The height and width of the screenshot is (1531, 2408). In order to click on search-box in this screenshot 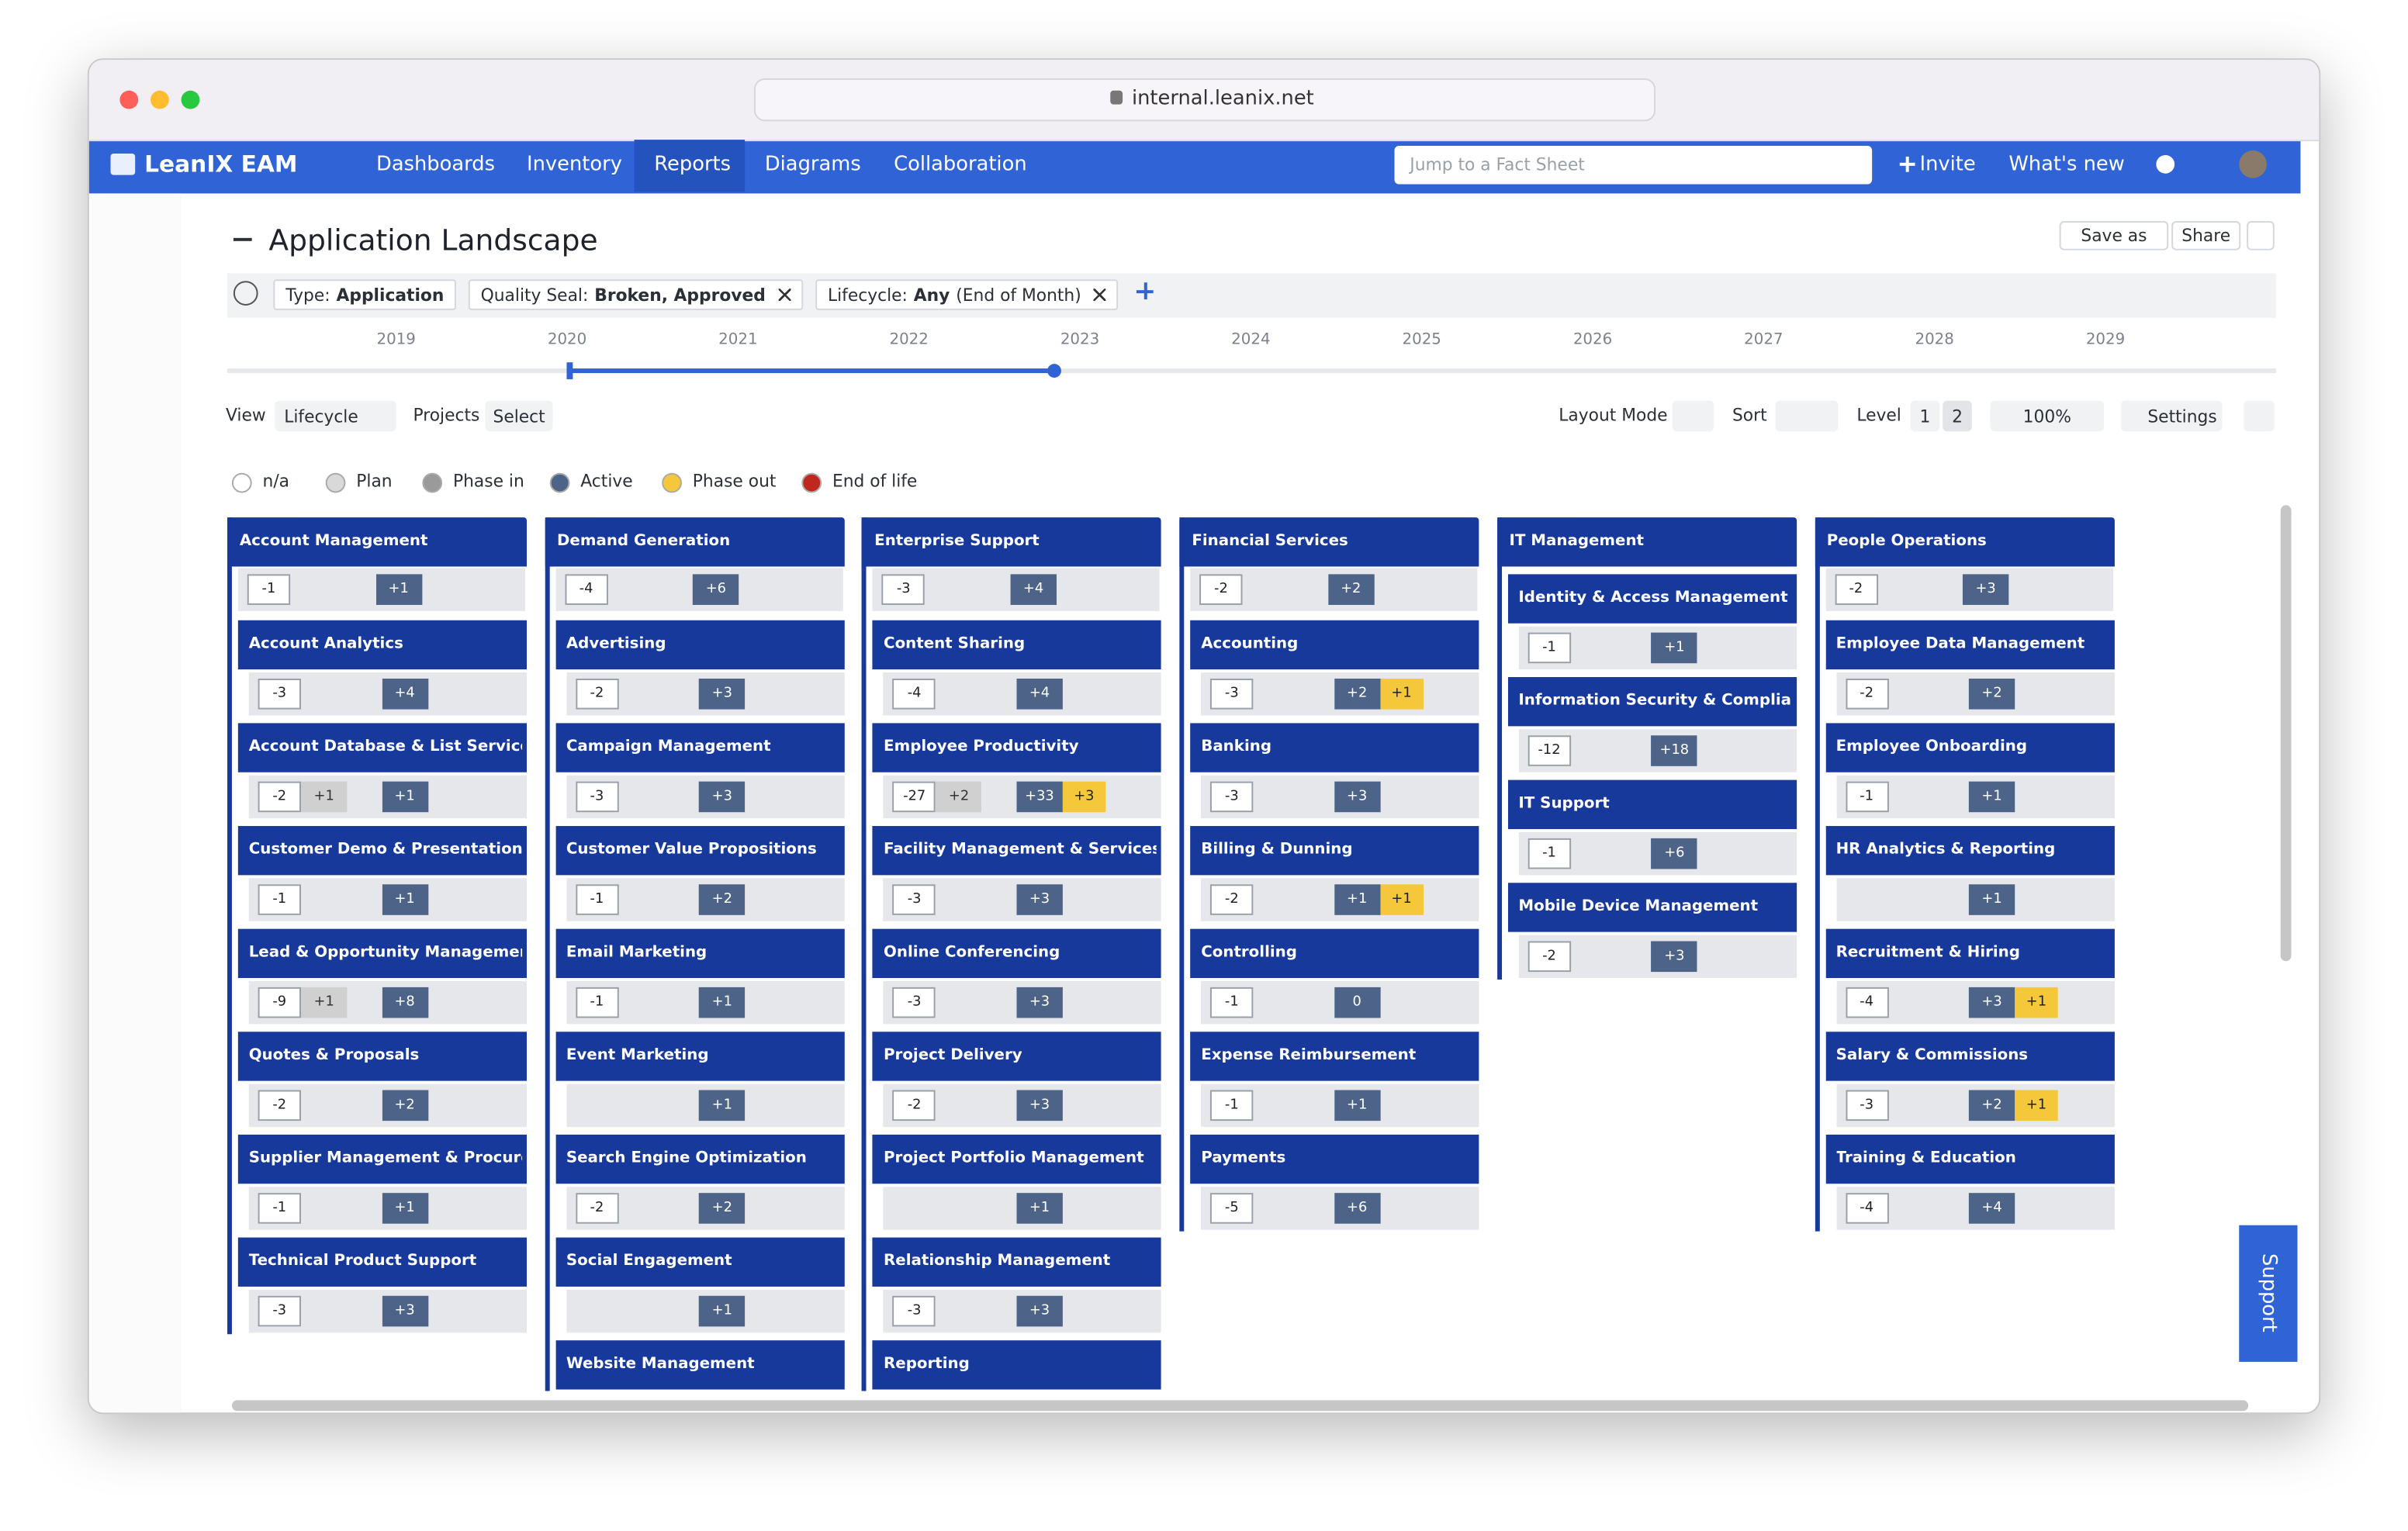, I will do `click(1633, 165)`.